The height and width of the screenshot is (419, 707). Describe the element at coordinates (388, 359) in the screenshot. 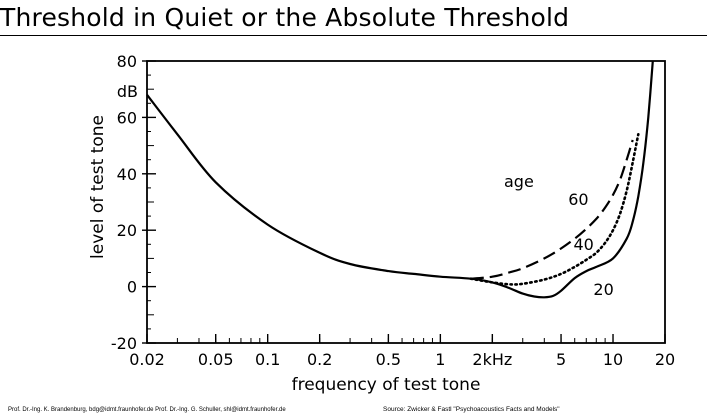

I see `x-tick-label: 0.5` at that location.